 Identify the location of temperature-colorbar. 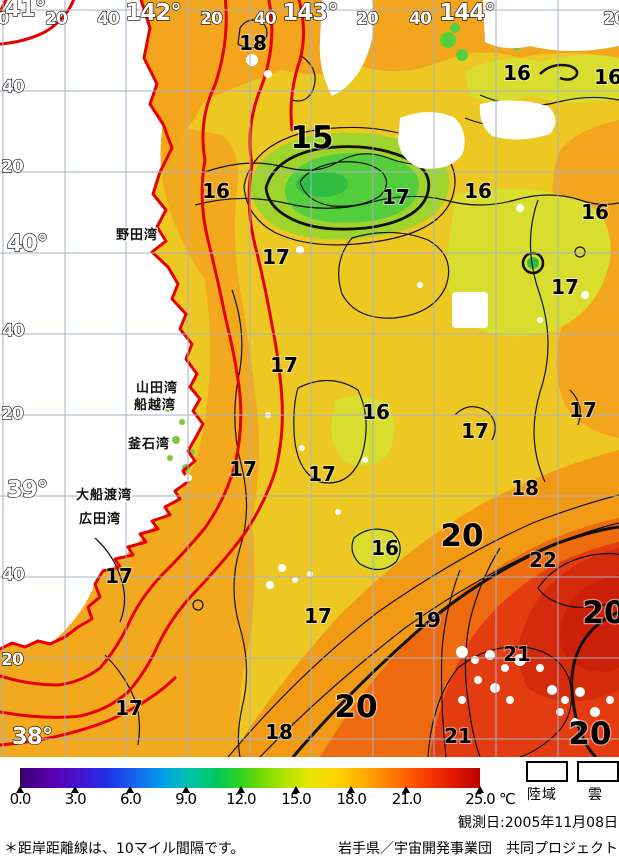
(250, 778).